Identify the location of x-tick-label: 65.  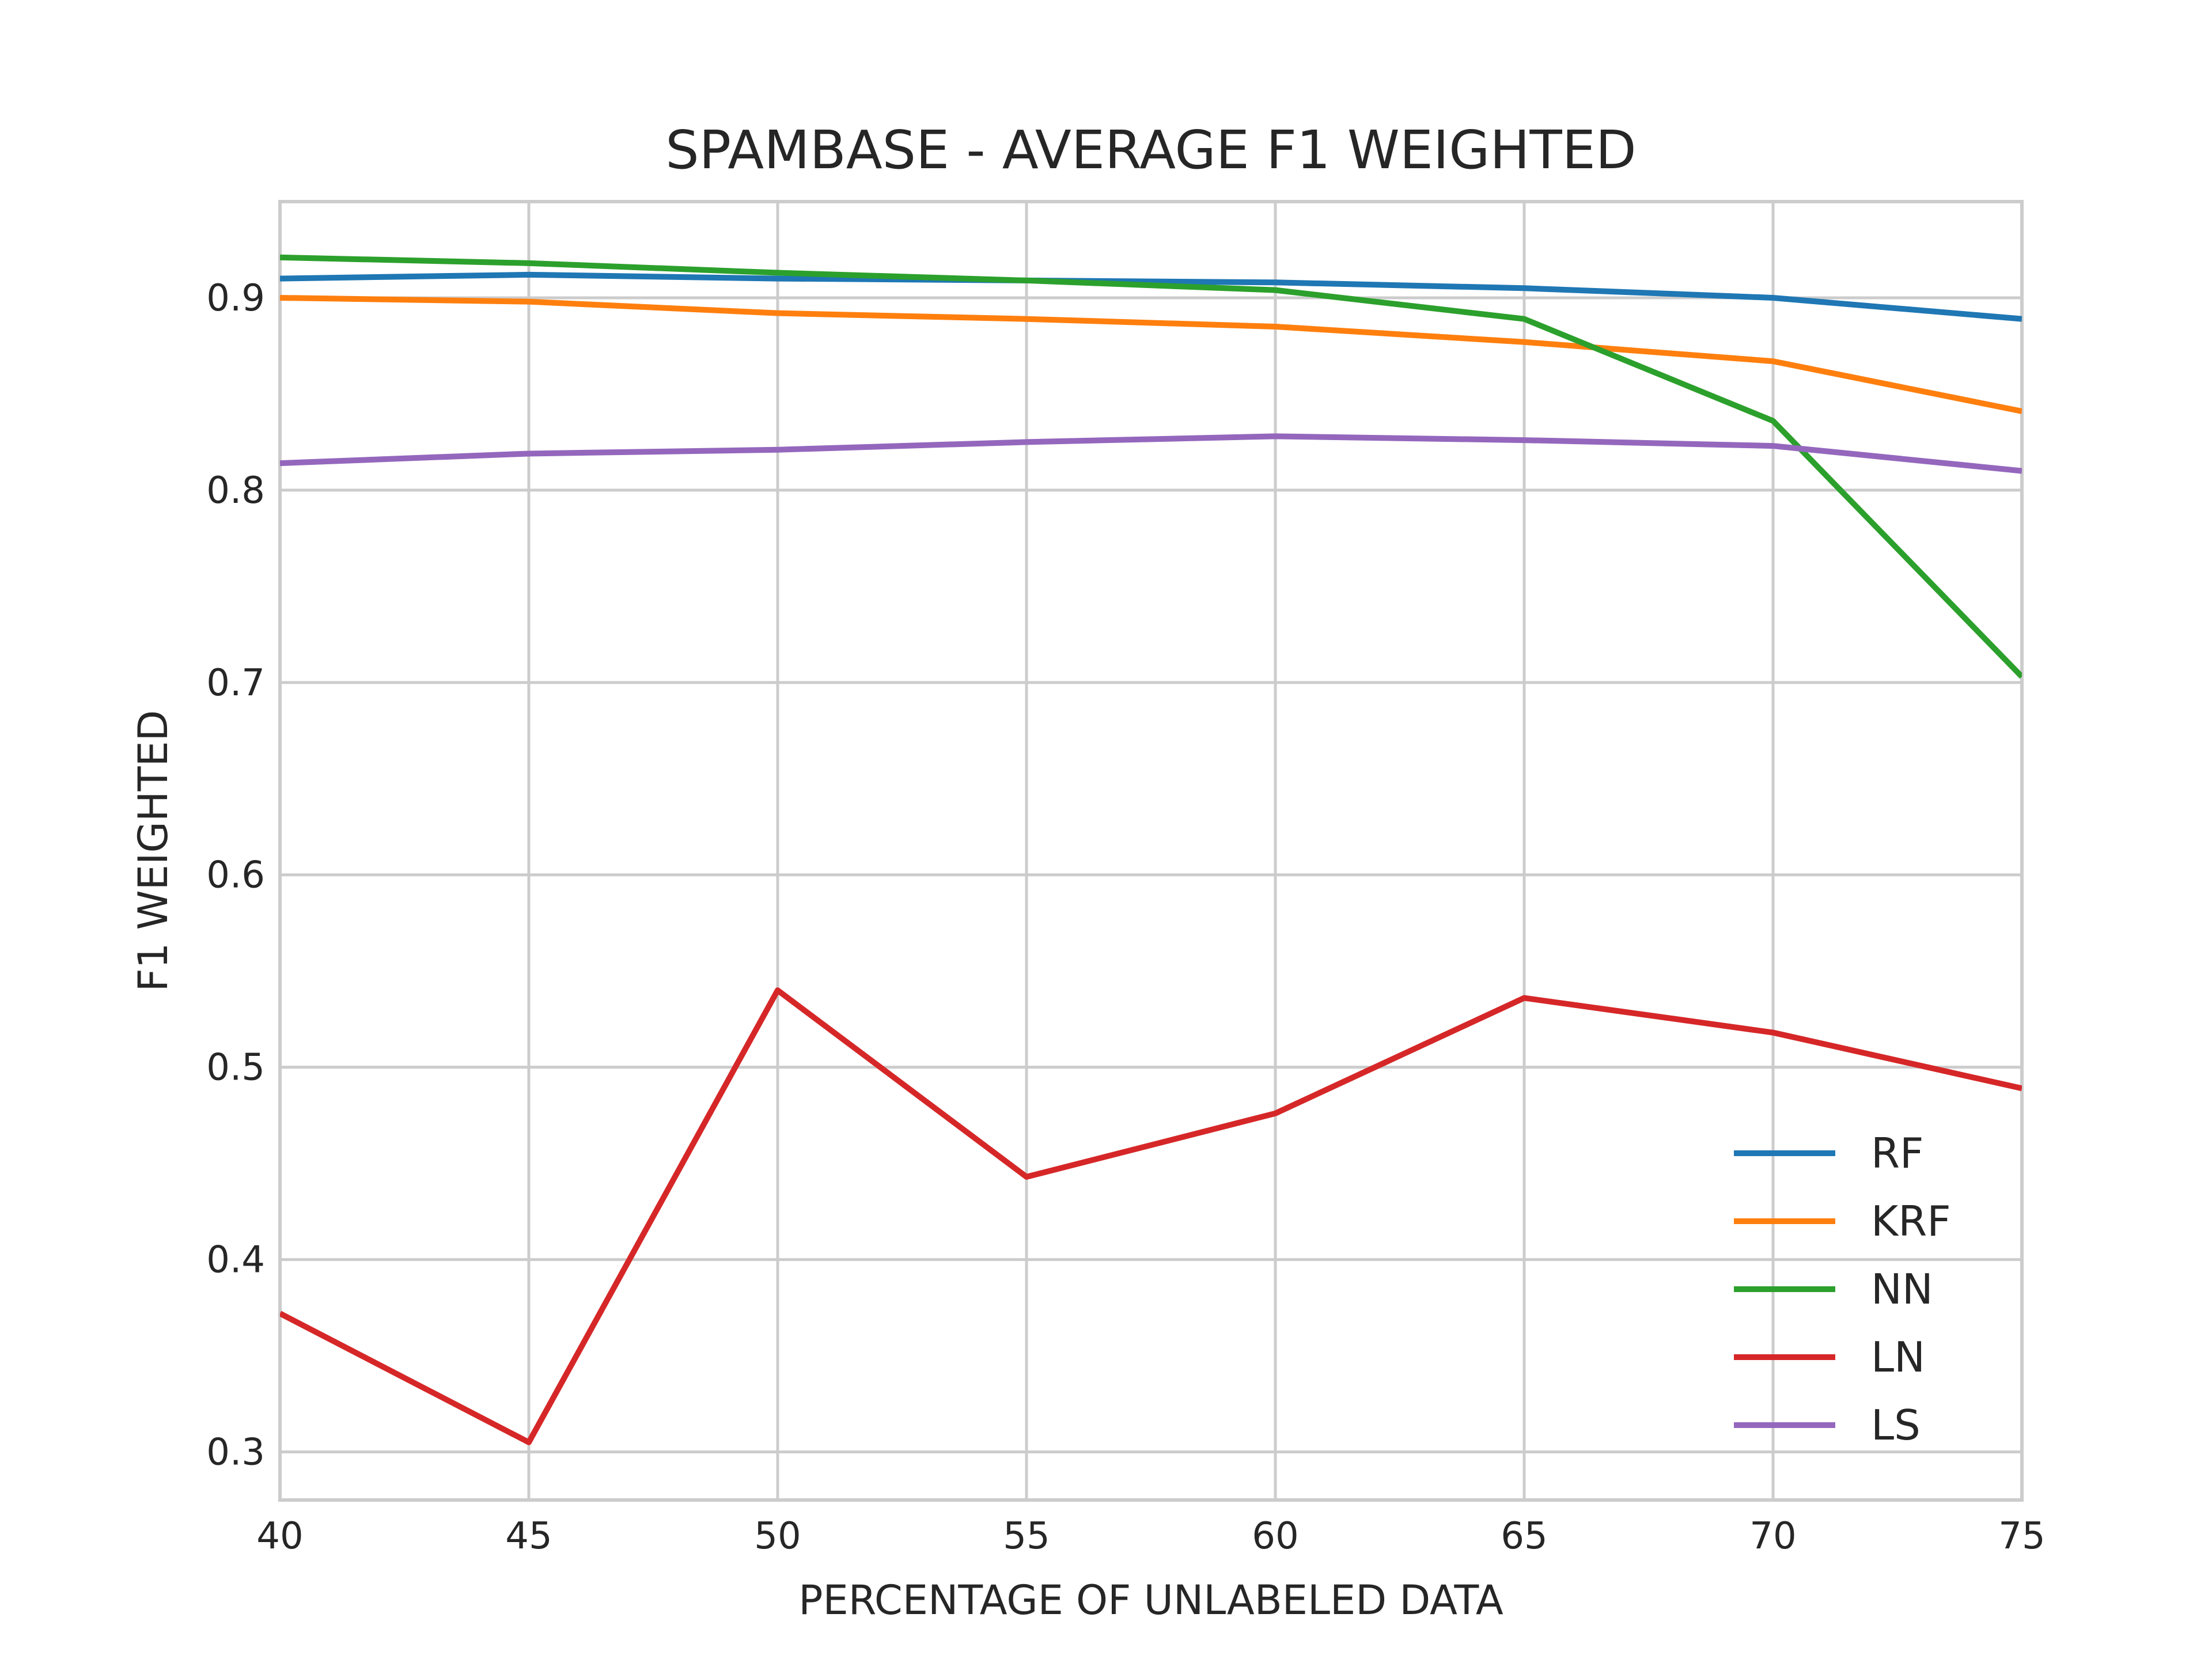
(1524, 1536).